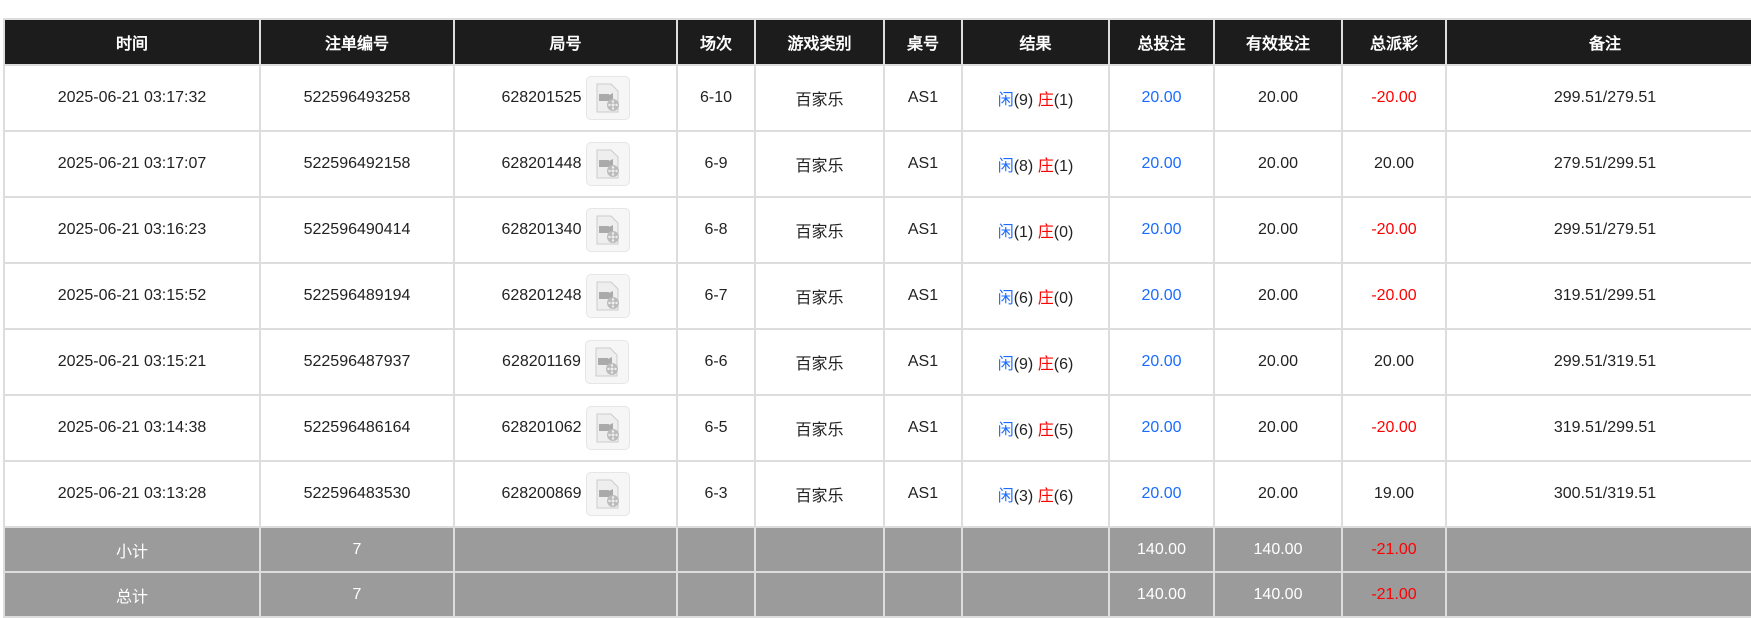 The width and height of the screenshot is (1751, 618). What do you see at coordinates (1598, 164) in the screenshot?
I see `cell-note: 279.51/299.51` at bounding box center [1598, 164].